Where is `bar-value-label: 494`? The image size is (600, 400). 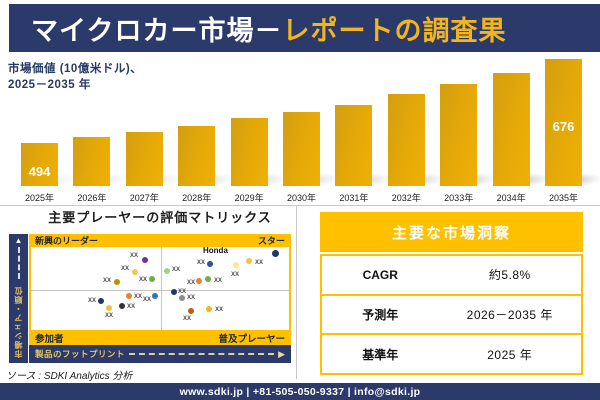 bar-value-label: 494 is located at coordinates (39, 171).